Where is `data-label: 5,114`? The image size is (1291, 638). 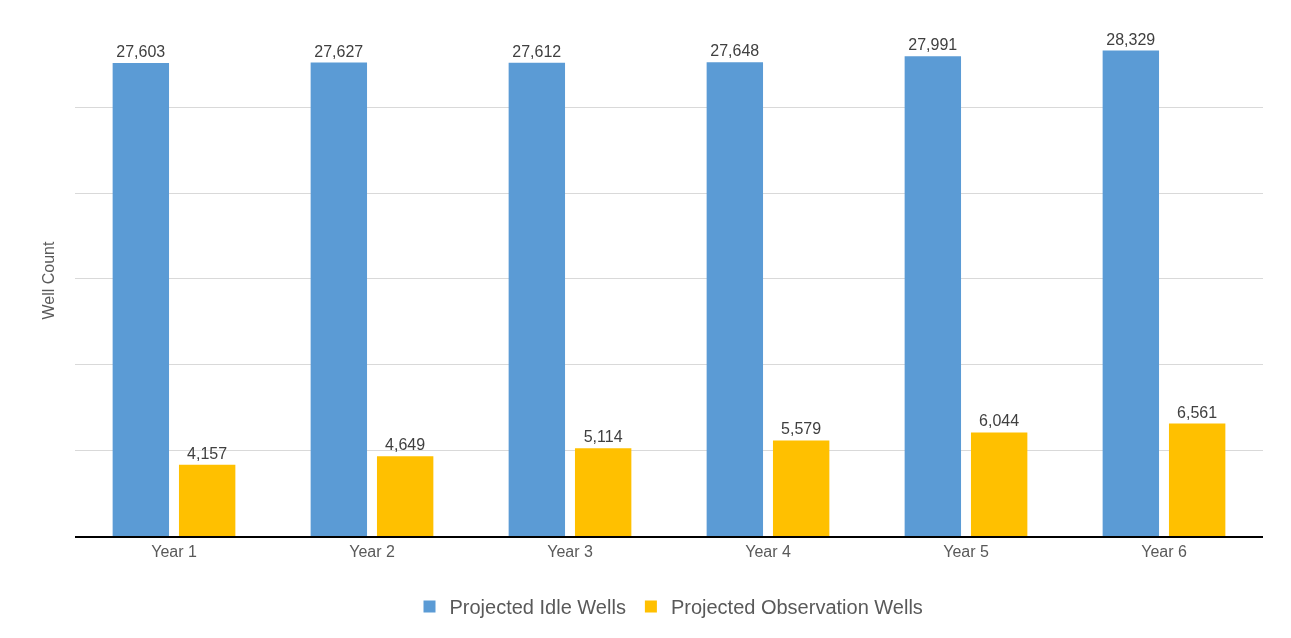 data-label: 5,114 is located at coordinates (603, 437).